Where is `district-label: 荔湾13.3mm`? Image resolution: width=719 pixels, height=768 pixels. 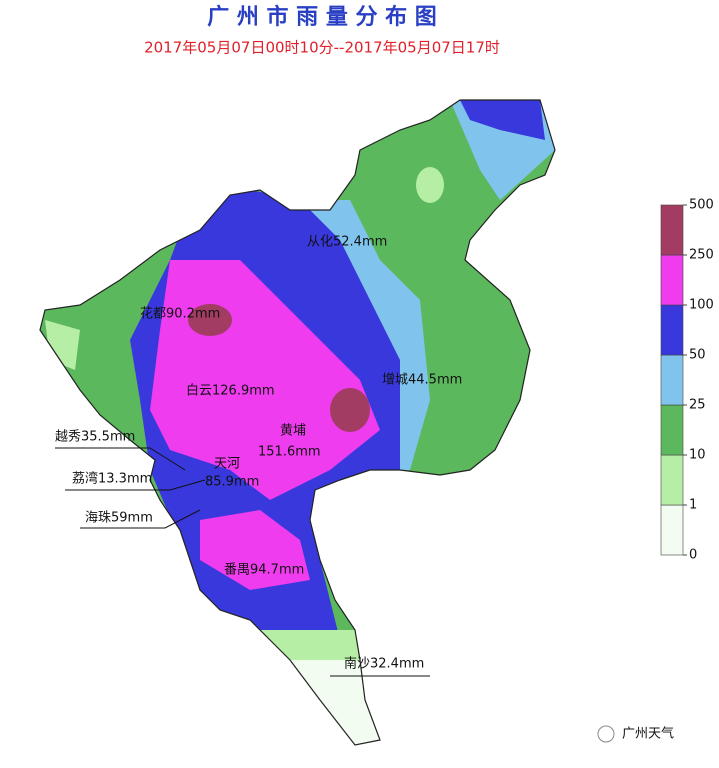
district-label: 荔湾13.3mm is located at coordinates (112, 479).